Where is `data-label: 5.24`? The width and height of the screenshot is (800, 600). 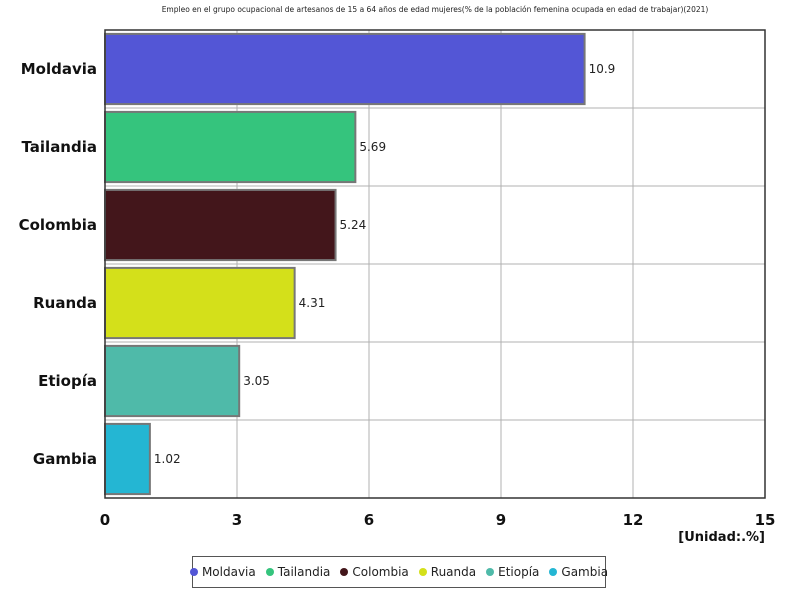
data-label: 5.24 is located at coordinates (353, 225).